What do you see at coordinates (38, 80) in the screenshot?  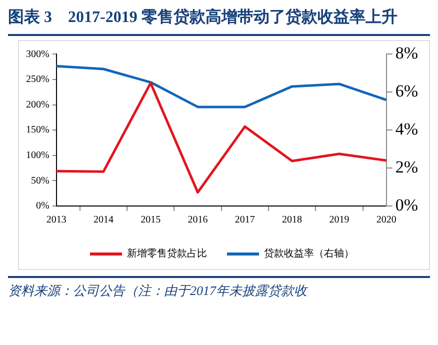 I see `y-tick-label: 250%` at bounding box center [38, 80].